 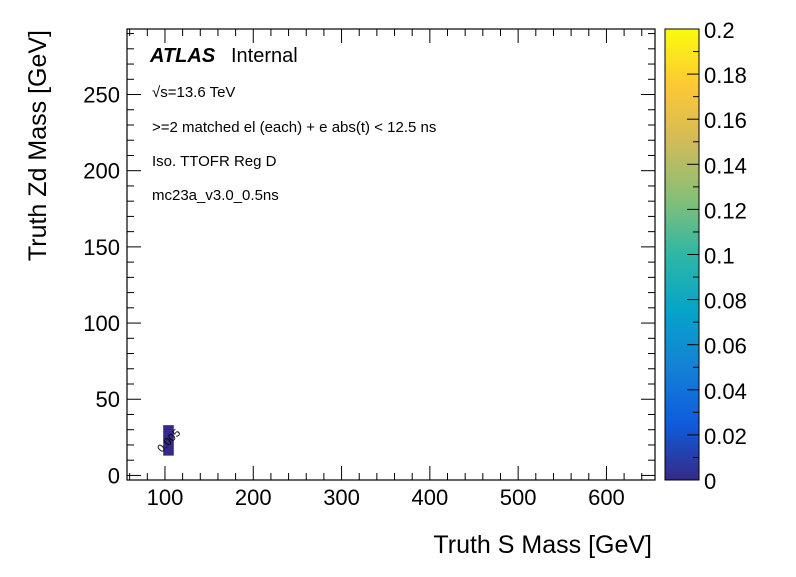 I want to click on energy-label: √s=13.6 TeV, so click(x=193, y=92).